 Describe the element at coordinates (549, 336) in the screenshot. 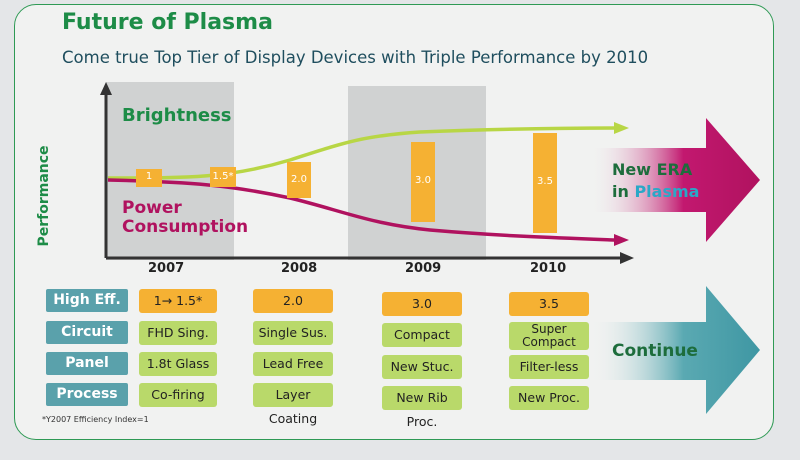

I see `table-cell: Super Compact` at that location.